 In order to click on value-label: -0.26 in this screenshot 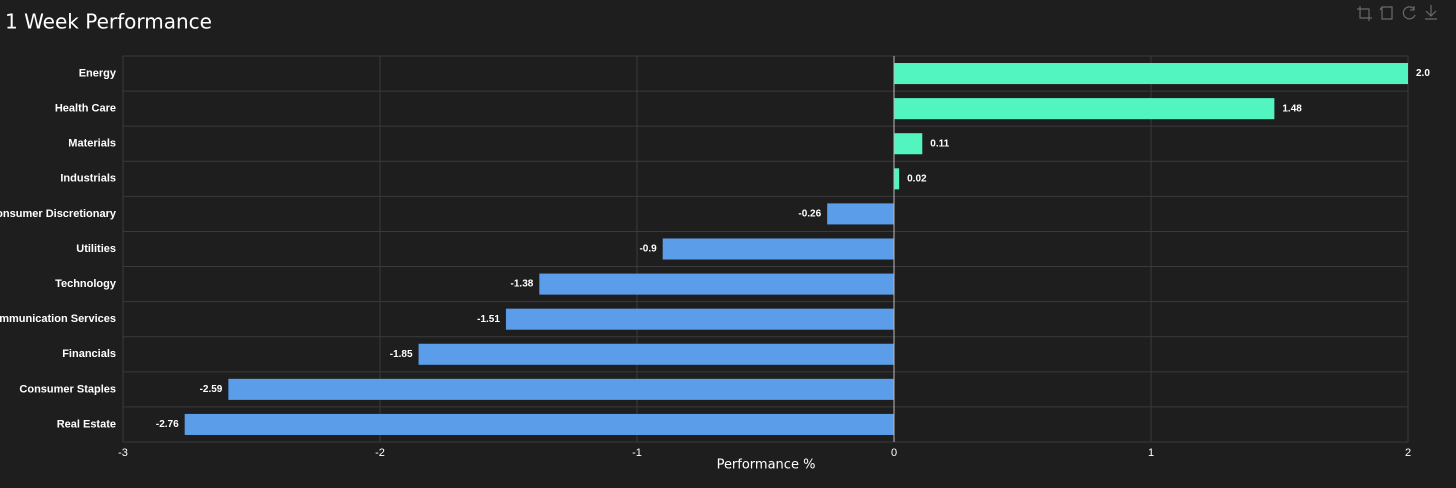, I will do `click(809, 214)`.